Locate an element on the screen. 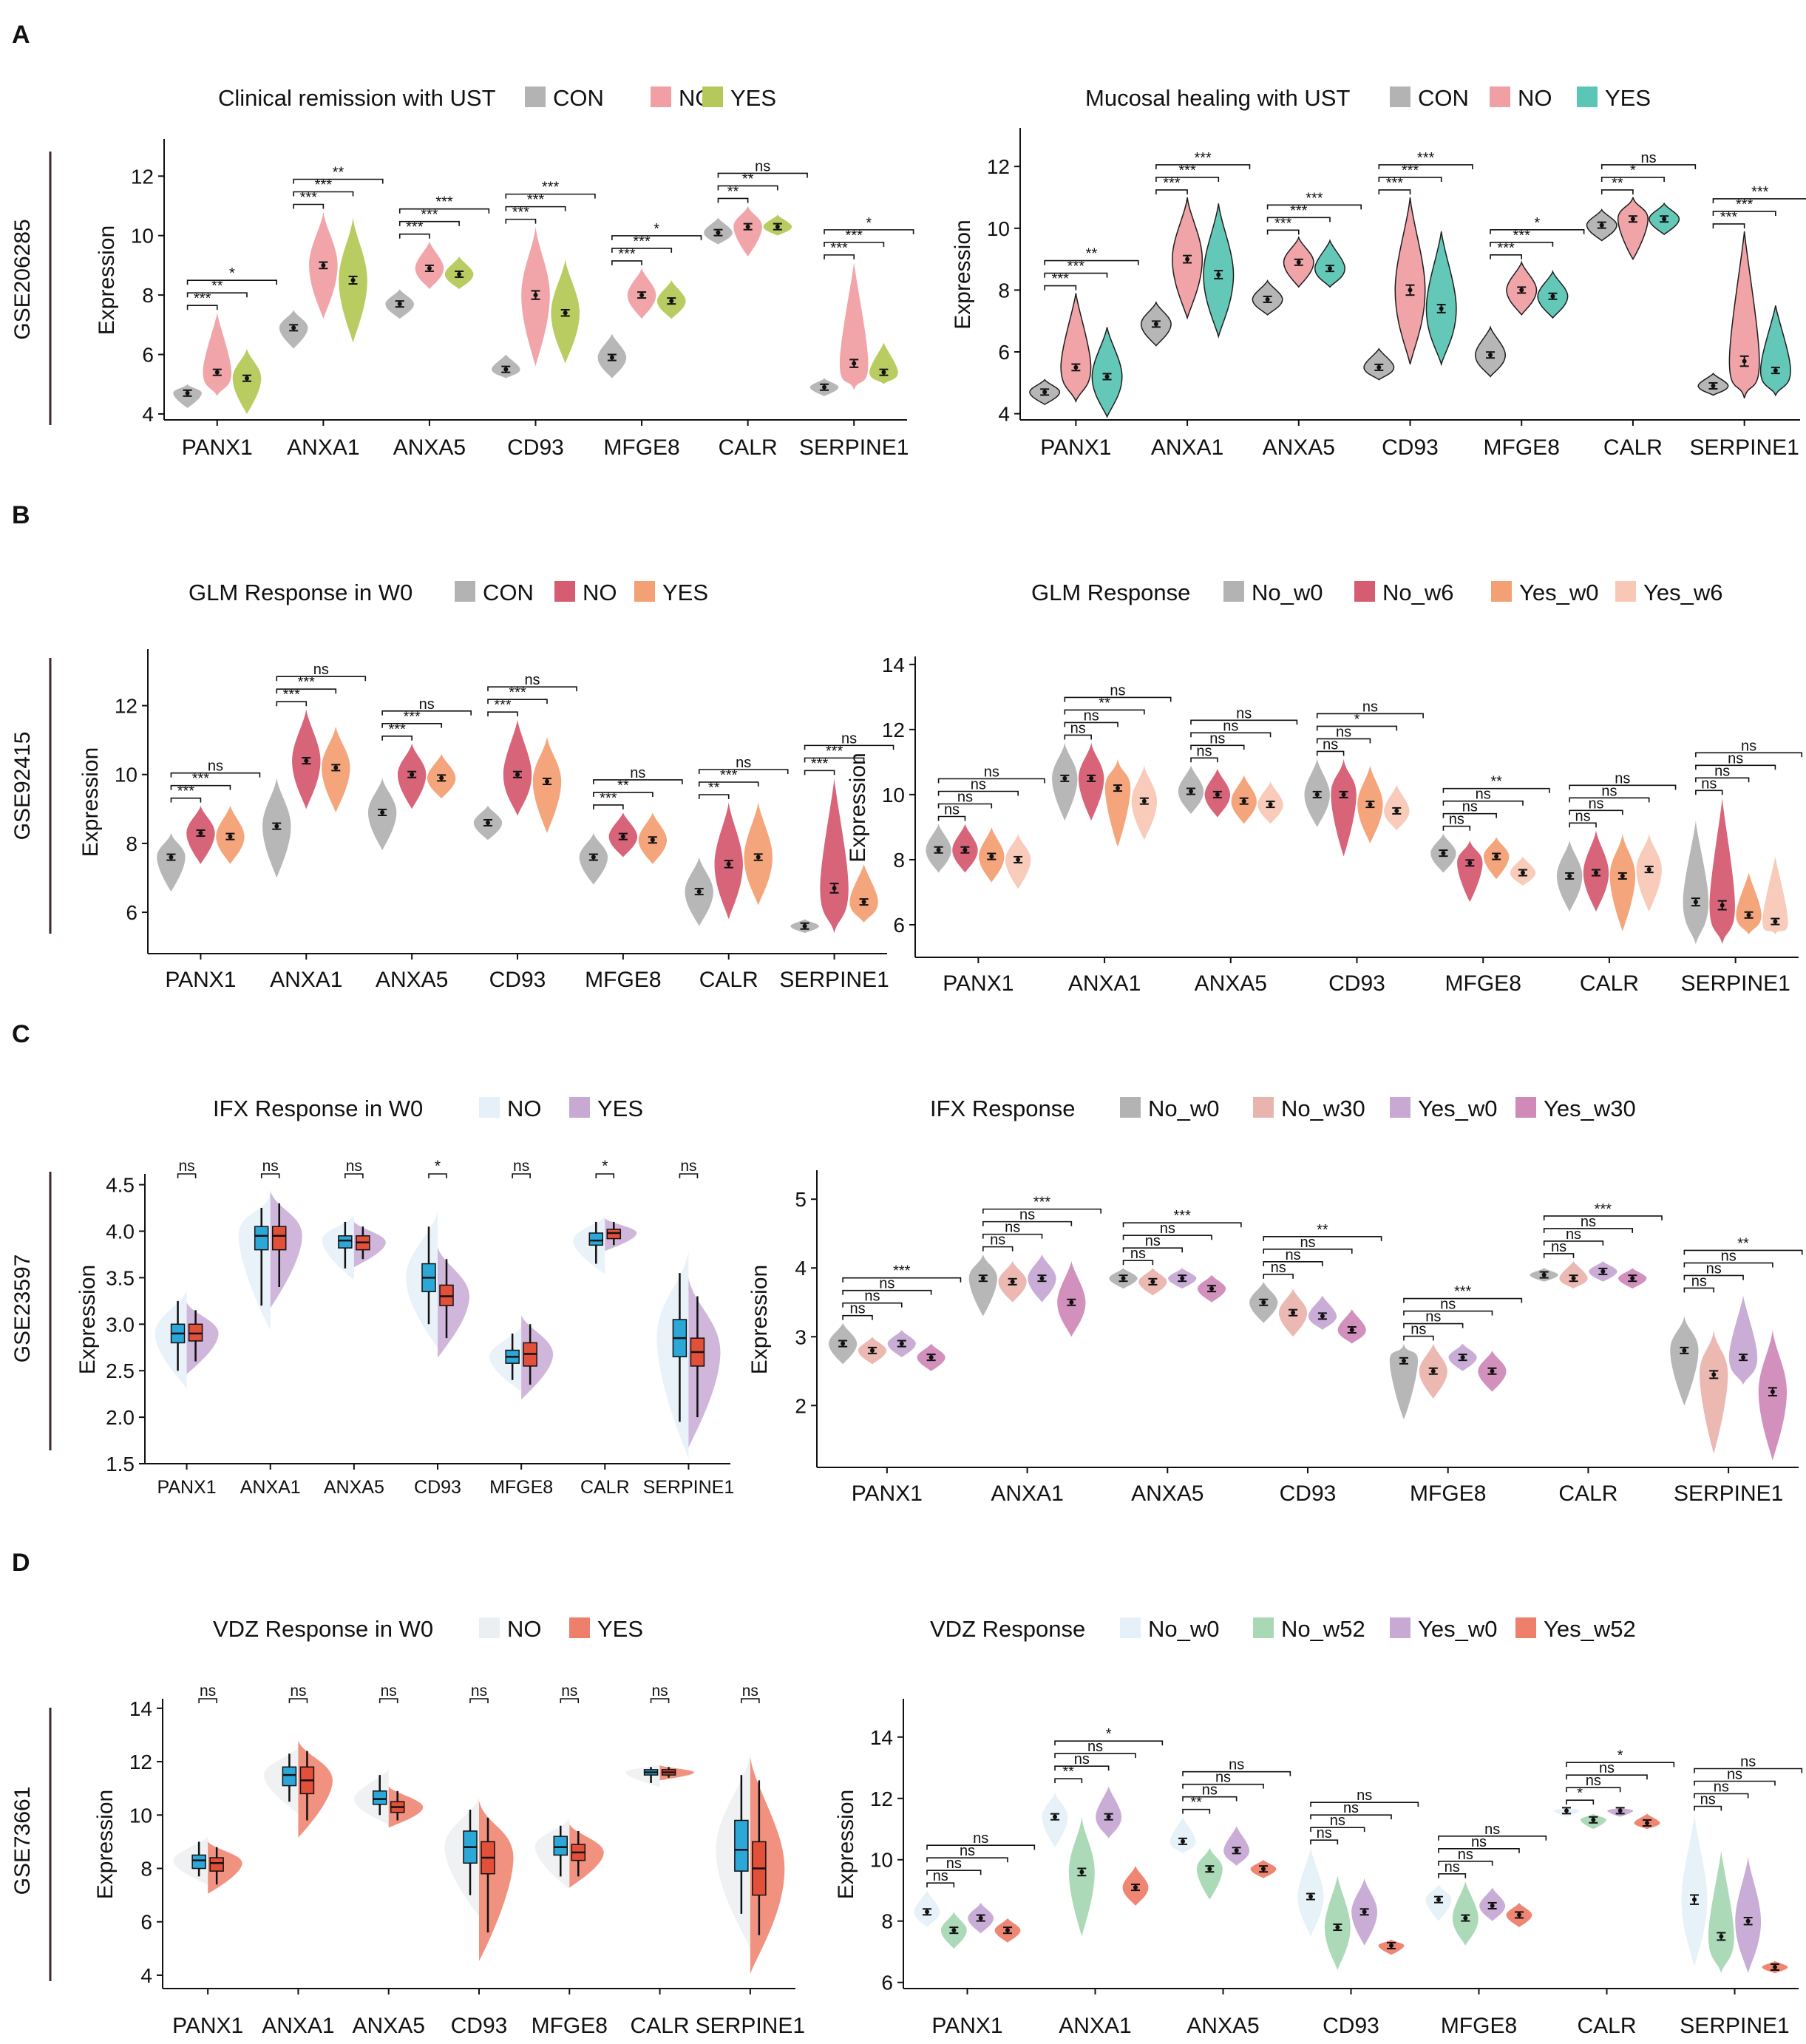 Image resolution: width=1806 pixels, height=2044 pixels. x-tick-label: PANX1 is located at coordinates (978, 984).